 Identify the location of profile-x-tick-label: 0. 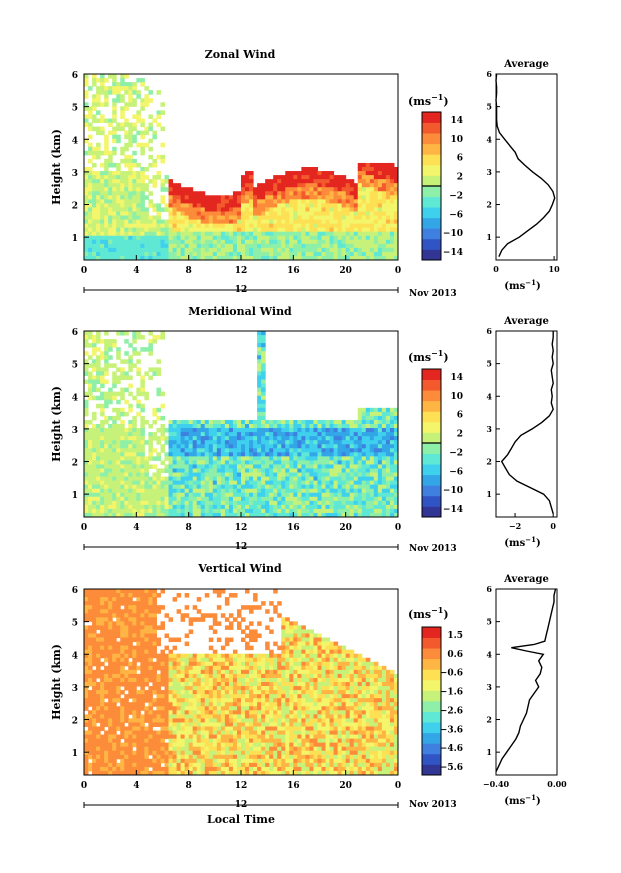
(553, 526).